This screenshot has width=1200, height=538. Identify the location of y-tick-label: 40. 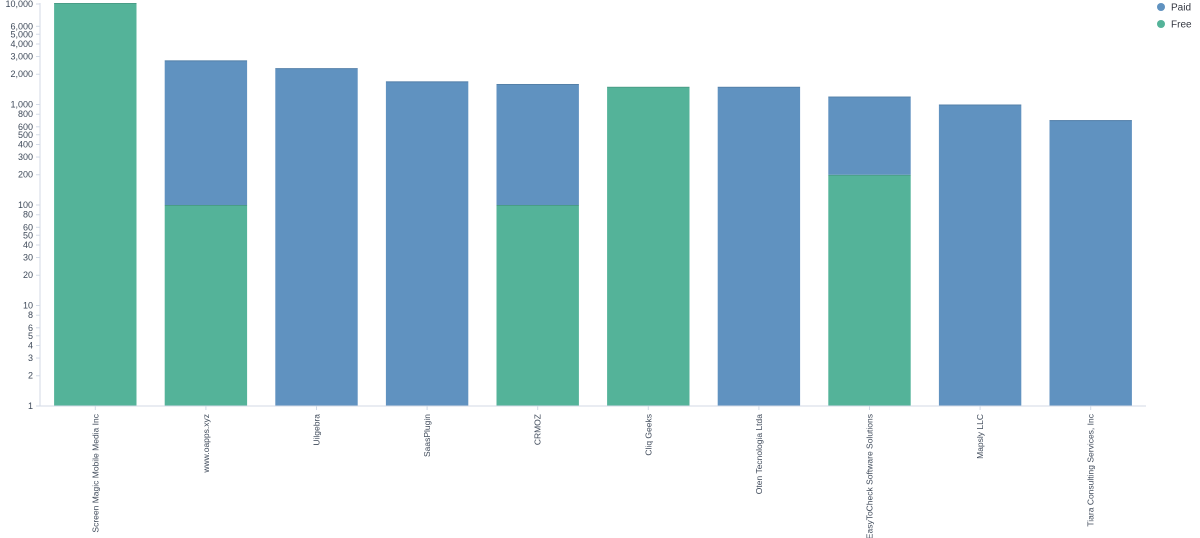
(28, 245).